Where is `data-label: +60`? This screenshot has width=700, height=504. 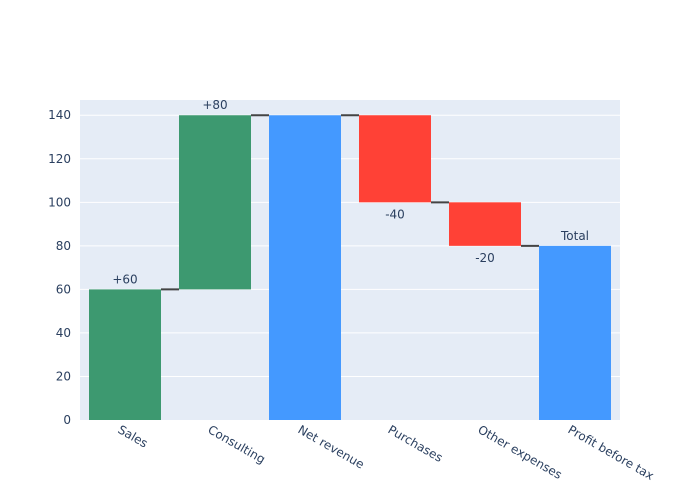
data-label: +60 is located at coordinates (124, 279).